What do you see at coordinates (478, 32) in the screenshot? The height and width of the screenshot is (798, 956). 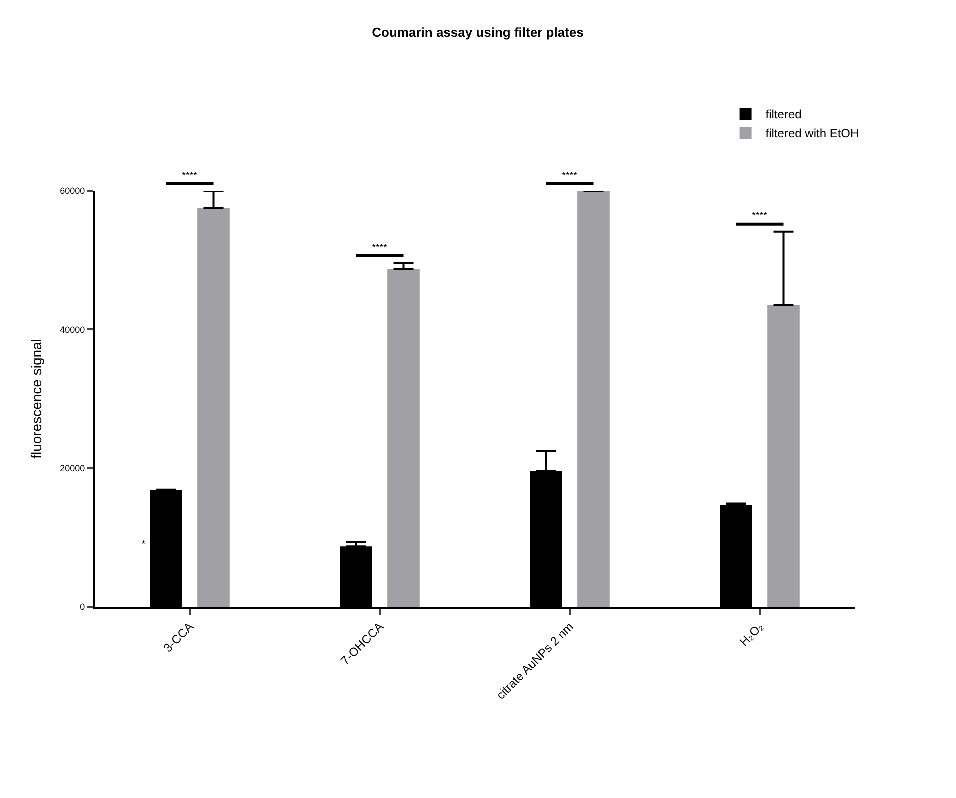 I see `chart-title: Coumarin assay using filter plates` at bounding box center [478, 32].